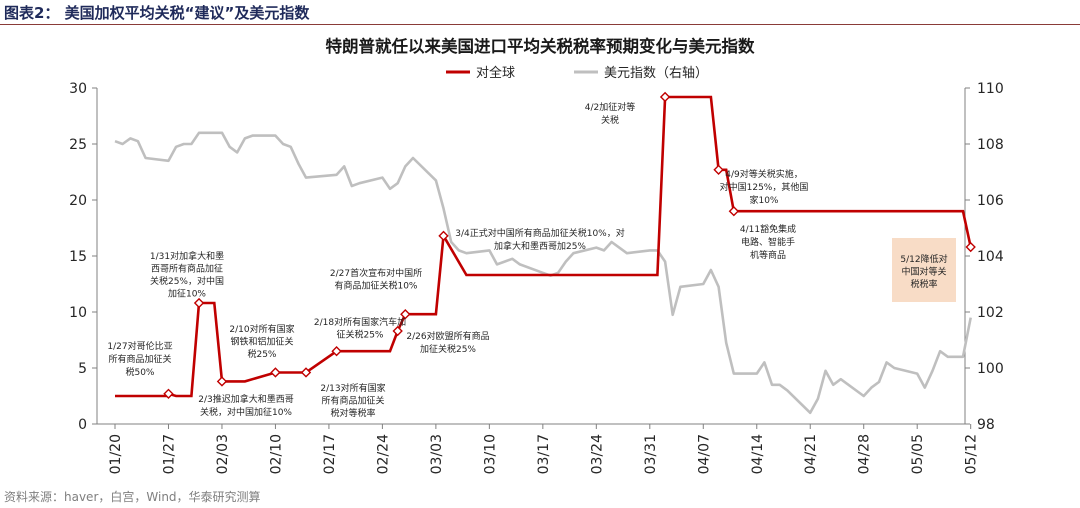 The width and height of the screenshot is (1080, 508). I want to click on annotation-text: 4/2加征对等关税, so click(610, 113).